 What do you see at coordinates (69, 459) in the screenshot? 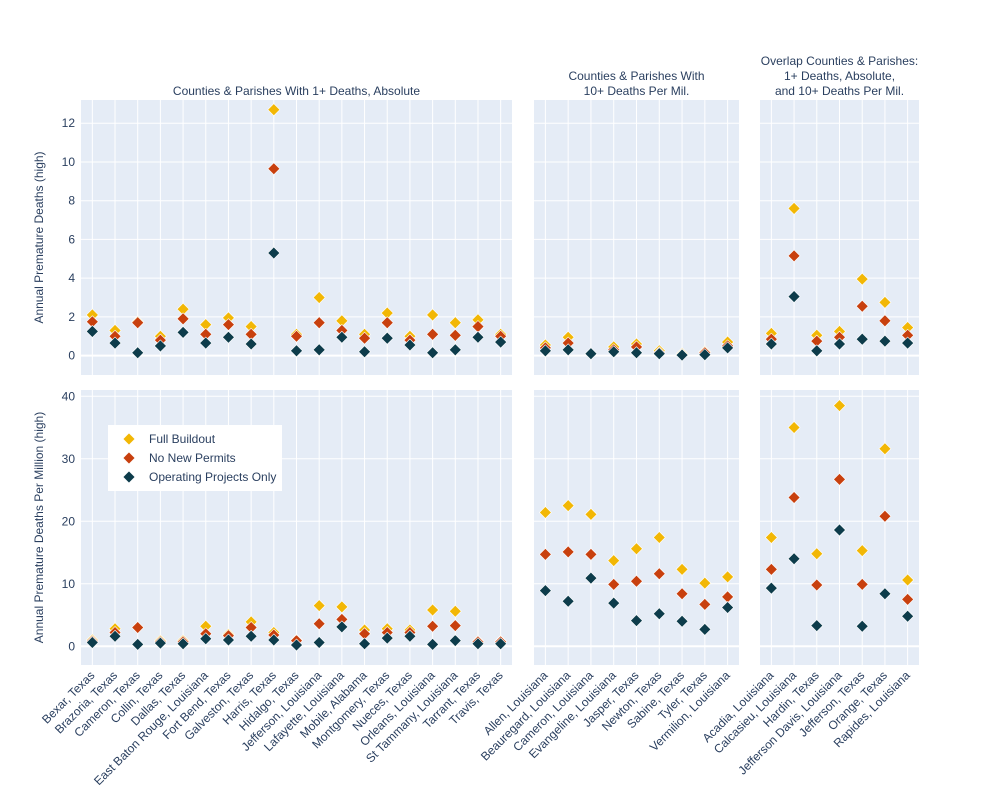
I see `y-tick-label: 30` at bounding box center [69, 459].